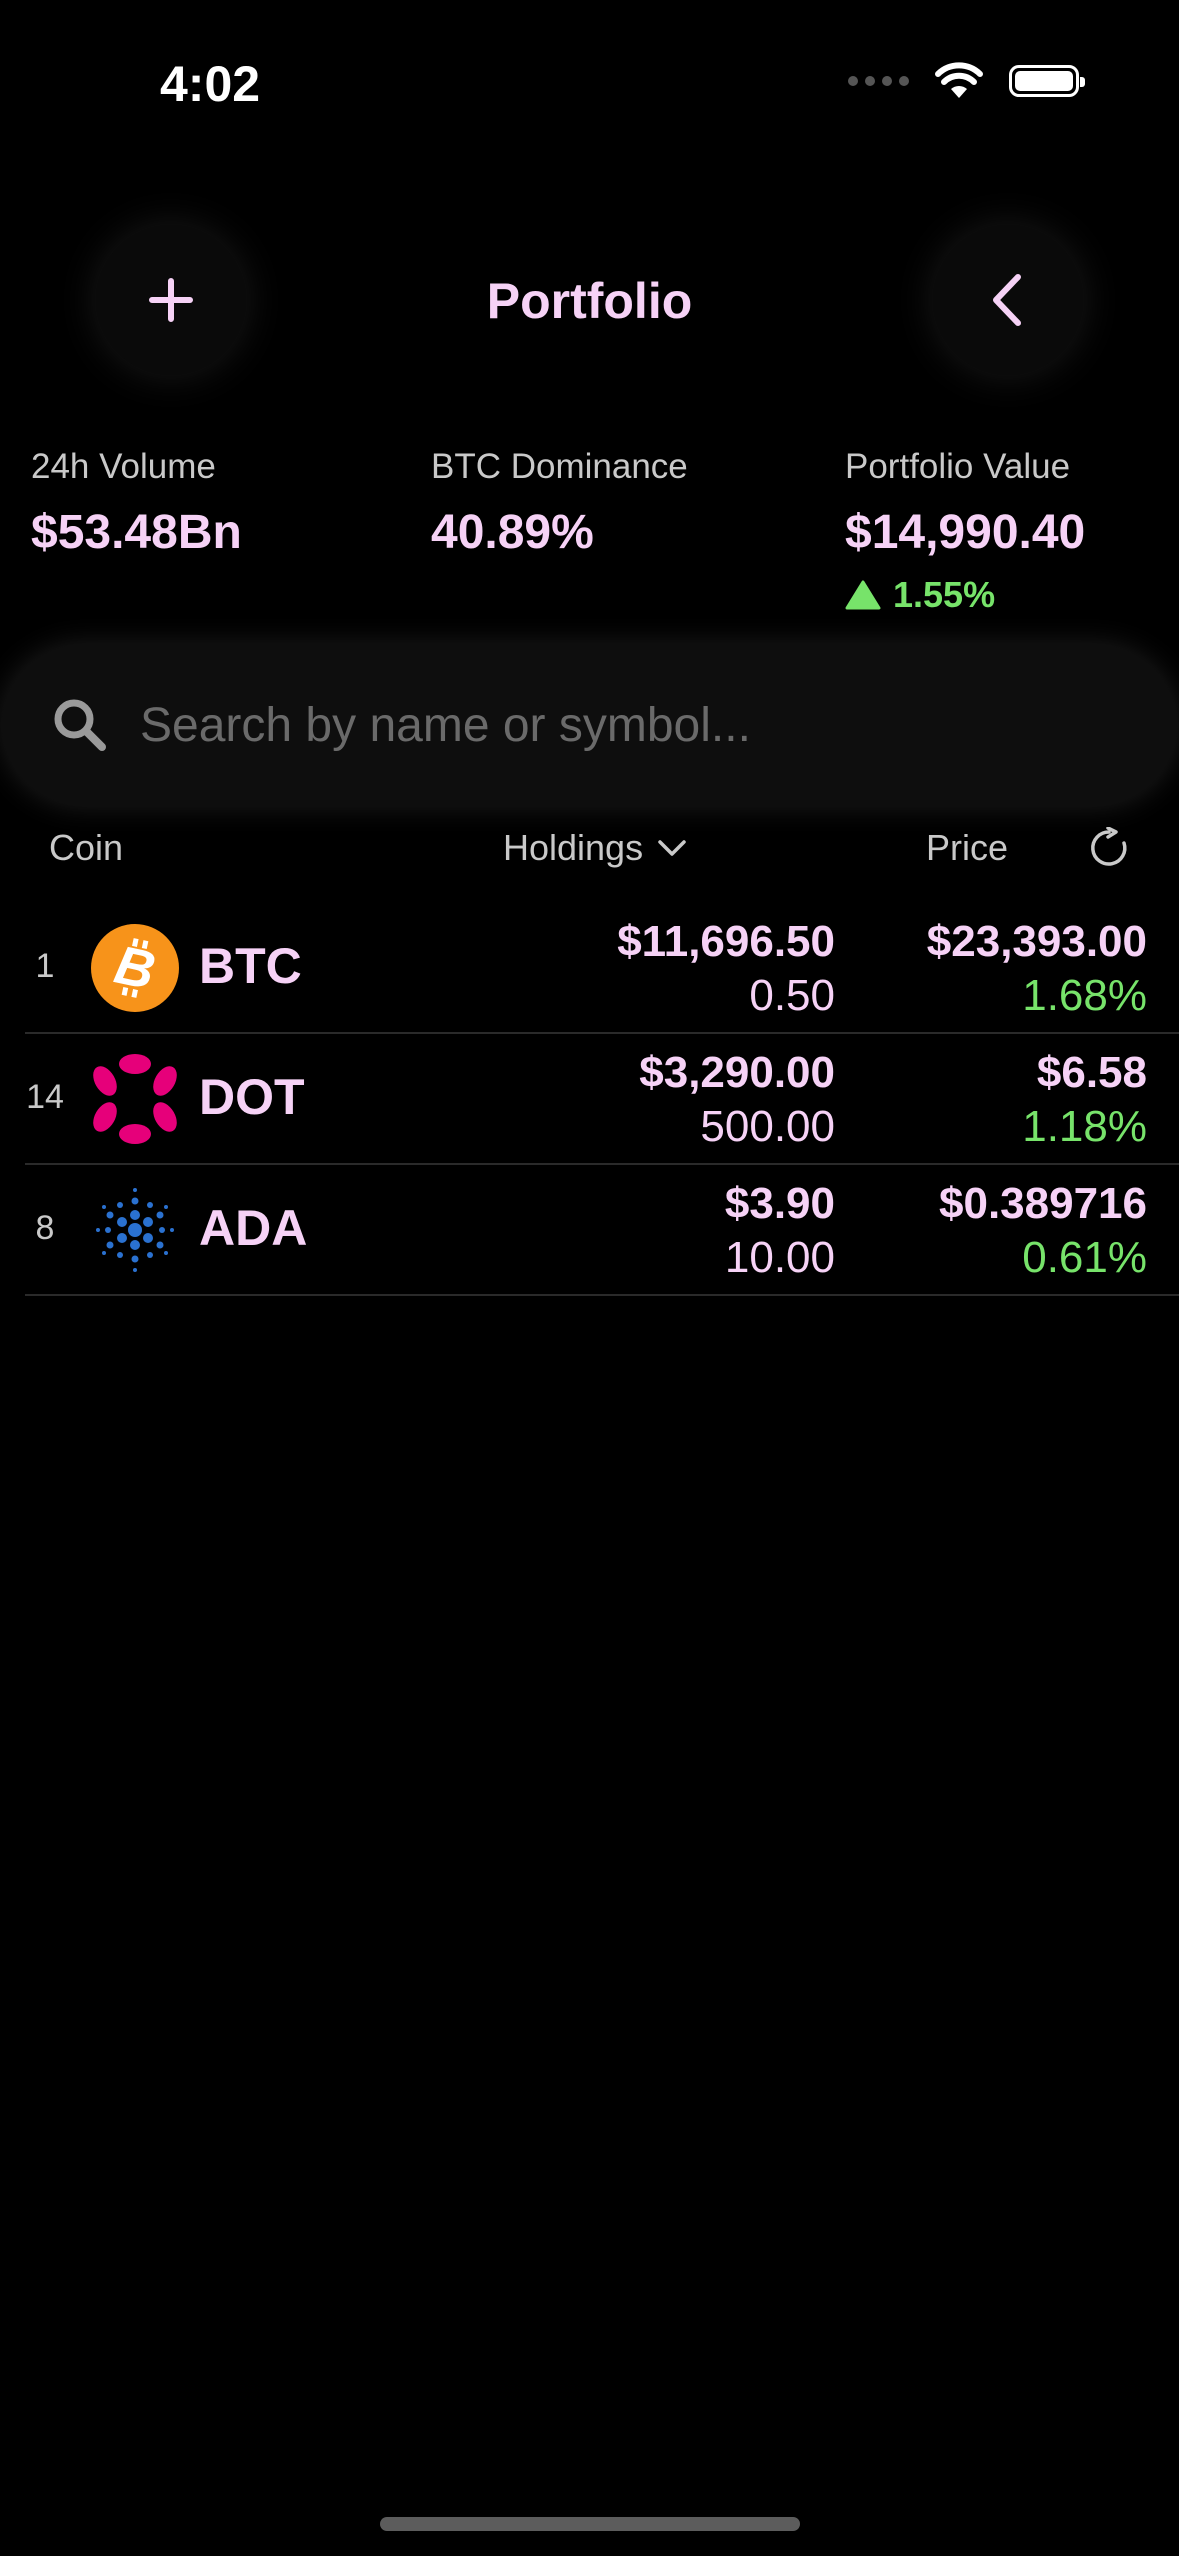 The height and width of the screenshot is (2556, 1179). I want to click on column-header-price: Price, so click(967, 848).